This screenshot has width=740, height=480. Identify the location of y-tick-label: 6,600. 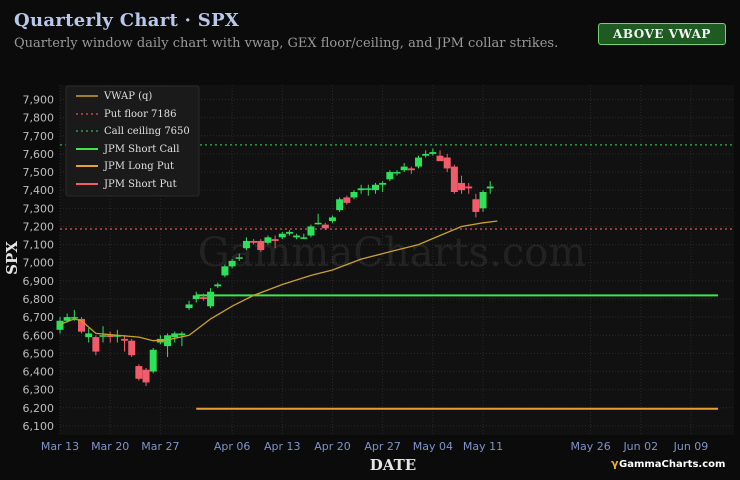
(39, 335).